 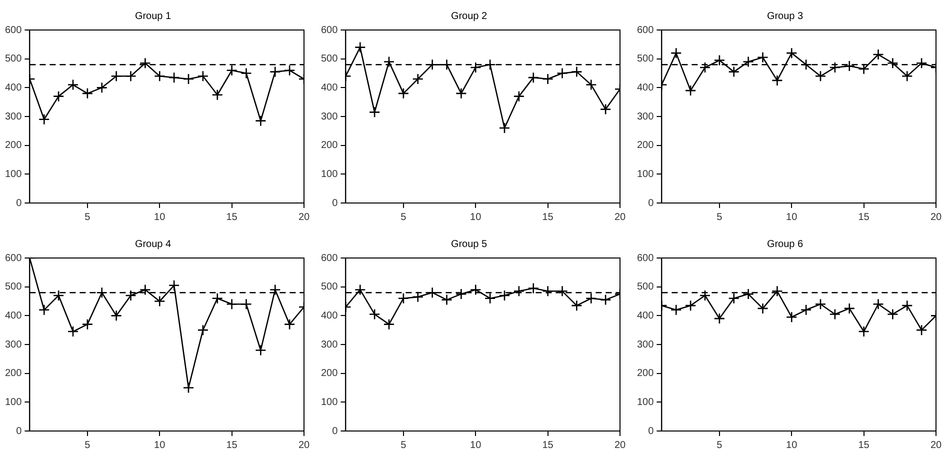 What do you see at coordinates (153, 16) in the screenshot?
I see `chart-title: Group 1` at bounding box center [153, 16].